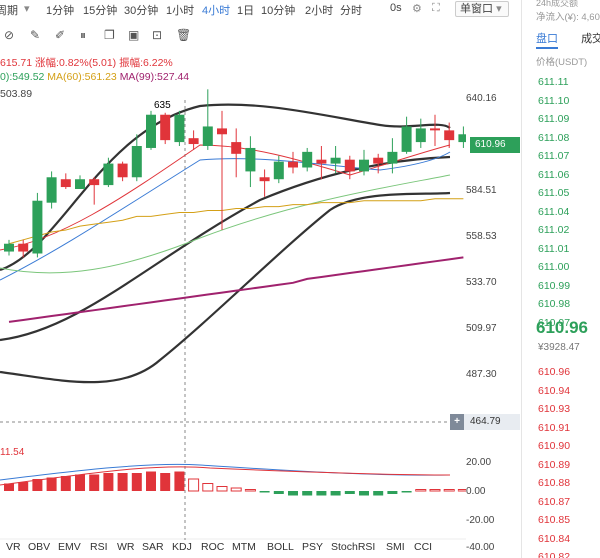  Describe the element at coordinates (109, 35) in the screenshot. I see `copy-icon: ❐` at that location.